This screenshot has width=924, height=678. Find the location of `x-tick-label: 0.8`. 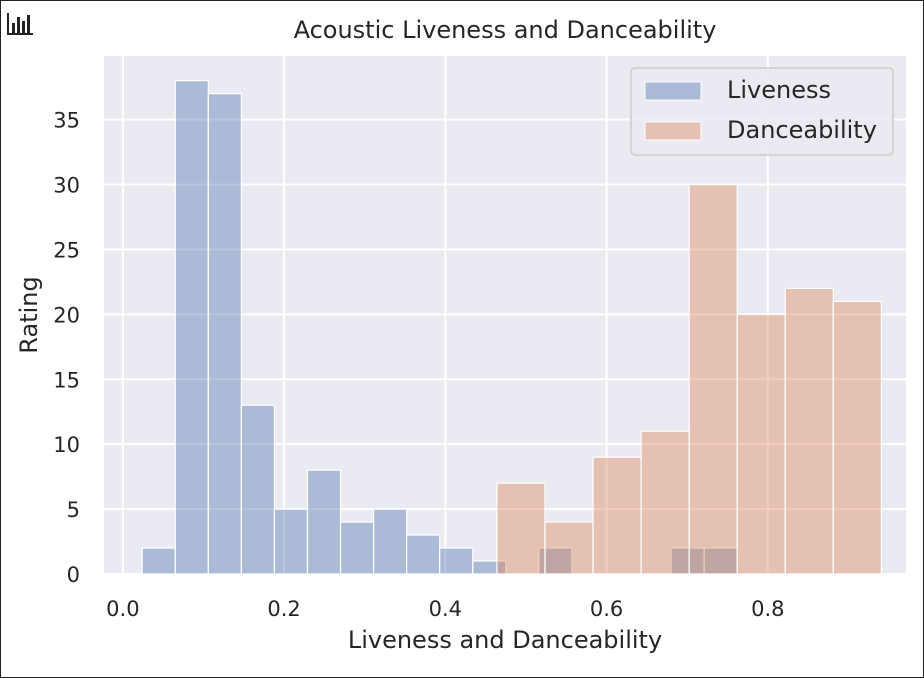

x-tick-label: 0.8 is located at coordinates (767, 609).